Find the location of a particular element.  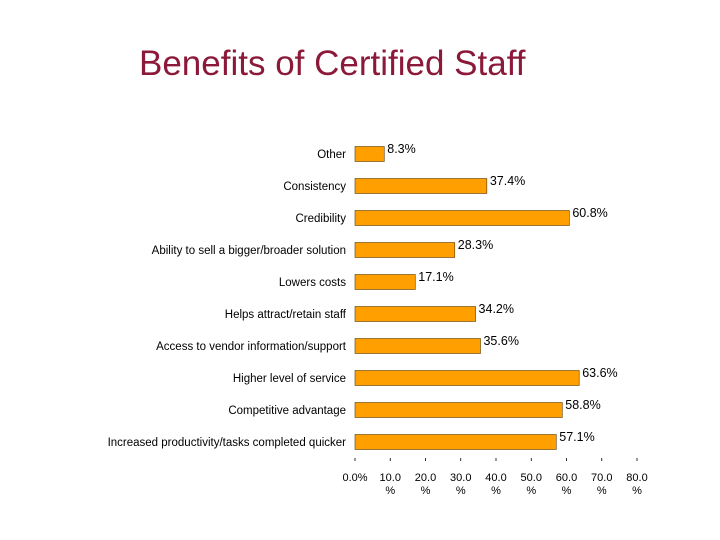

tick-label: 10.0 is located at coordinates (390, 478).